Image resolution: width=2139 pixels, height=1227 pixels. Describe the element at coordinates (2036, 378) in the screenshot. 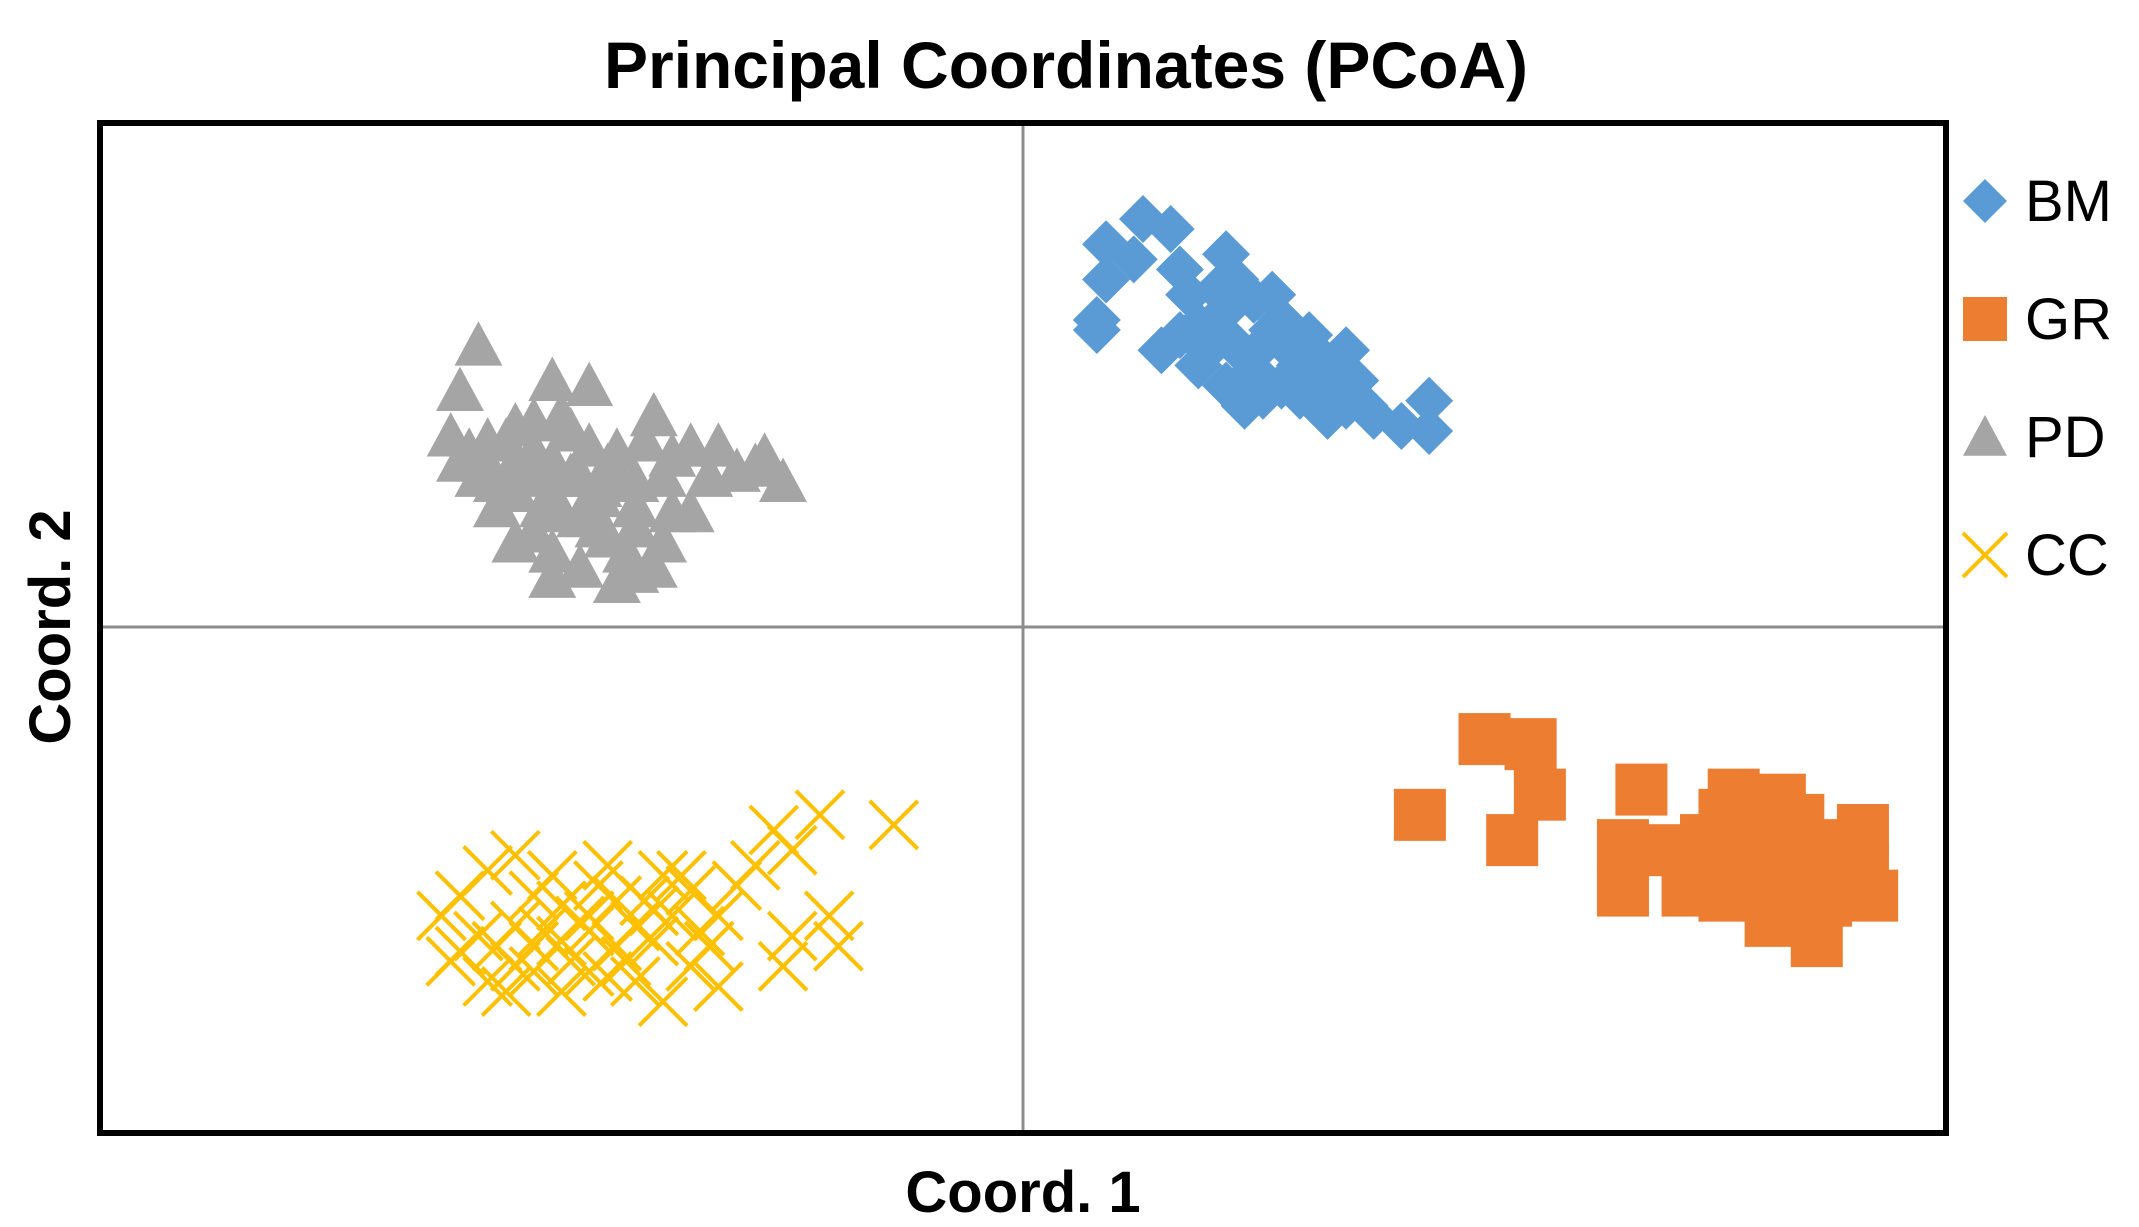

I see `legend: BM GR PD CC` at that location.